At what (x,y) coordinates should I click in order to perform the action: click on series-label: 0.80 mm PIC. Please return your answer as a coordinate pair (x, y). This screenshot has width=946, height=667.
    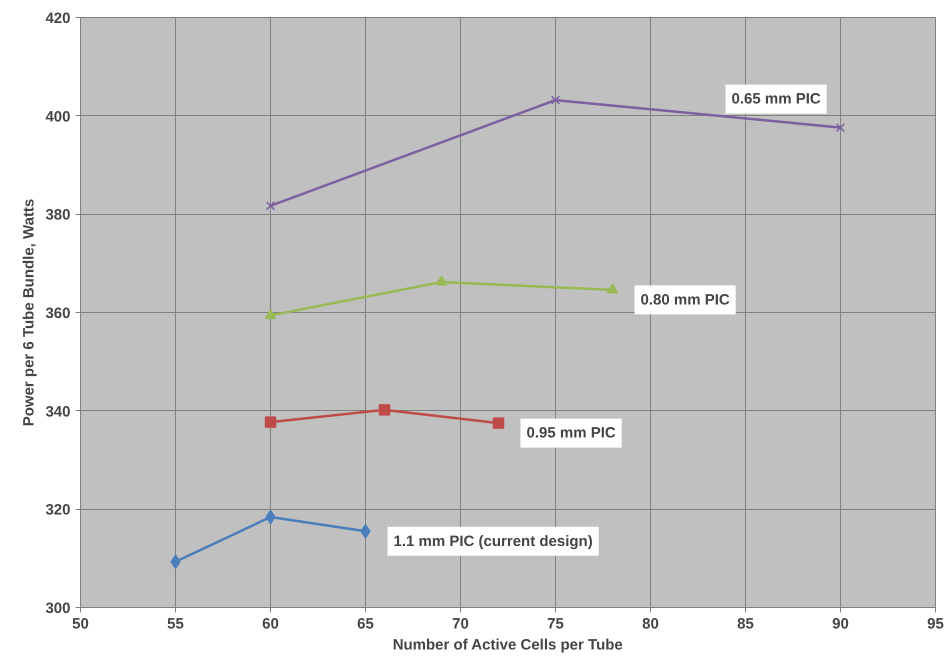
    Looking at the image, I should click on (685, 299).